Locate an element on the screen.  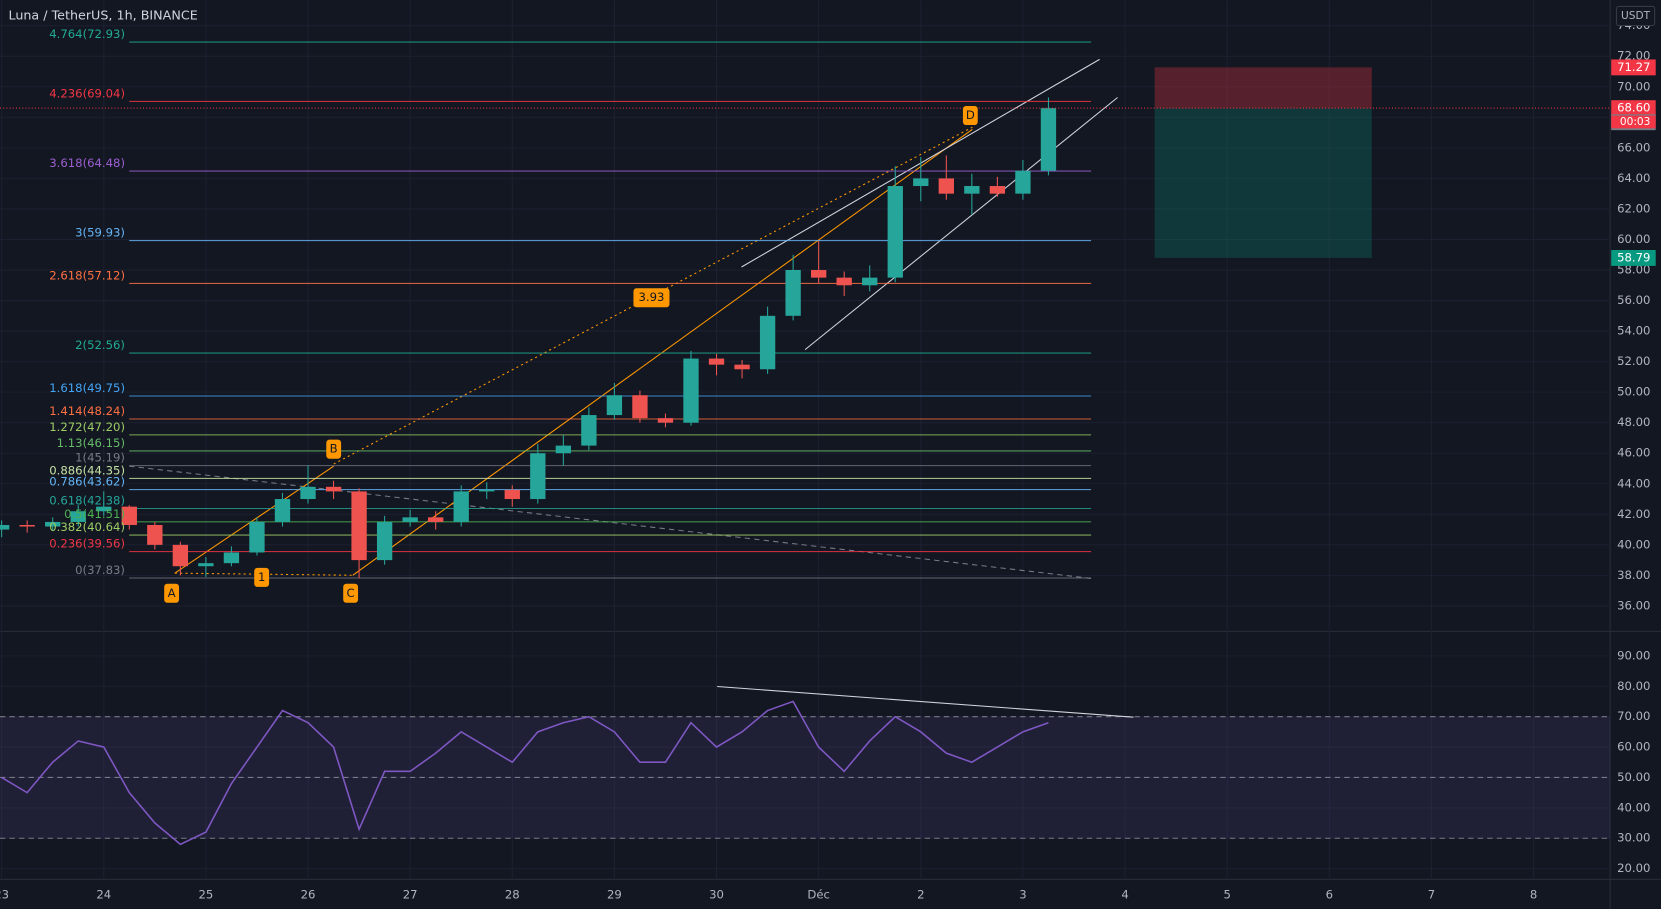
x-tick-label: 26 is located at coordinates (308, 895).